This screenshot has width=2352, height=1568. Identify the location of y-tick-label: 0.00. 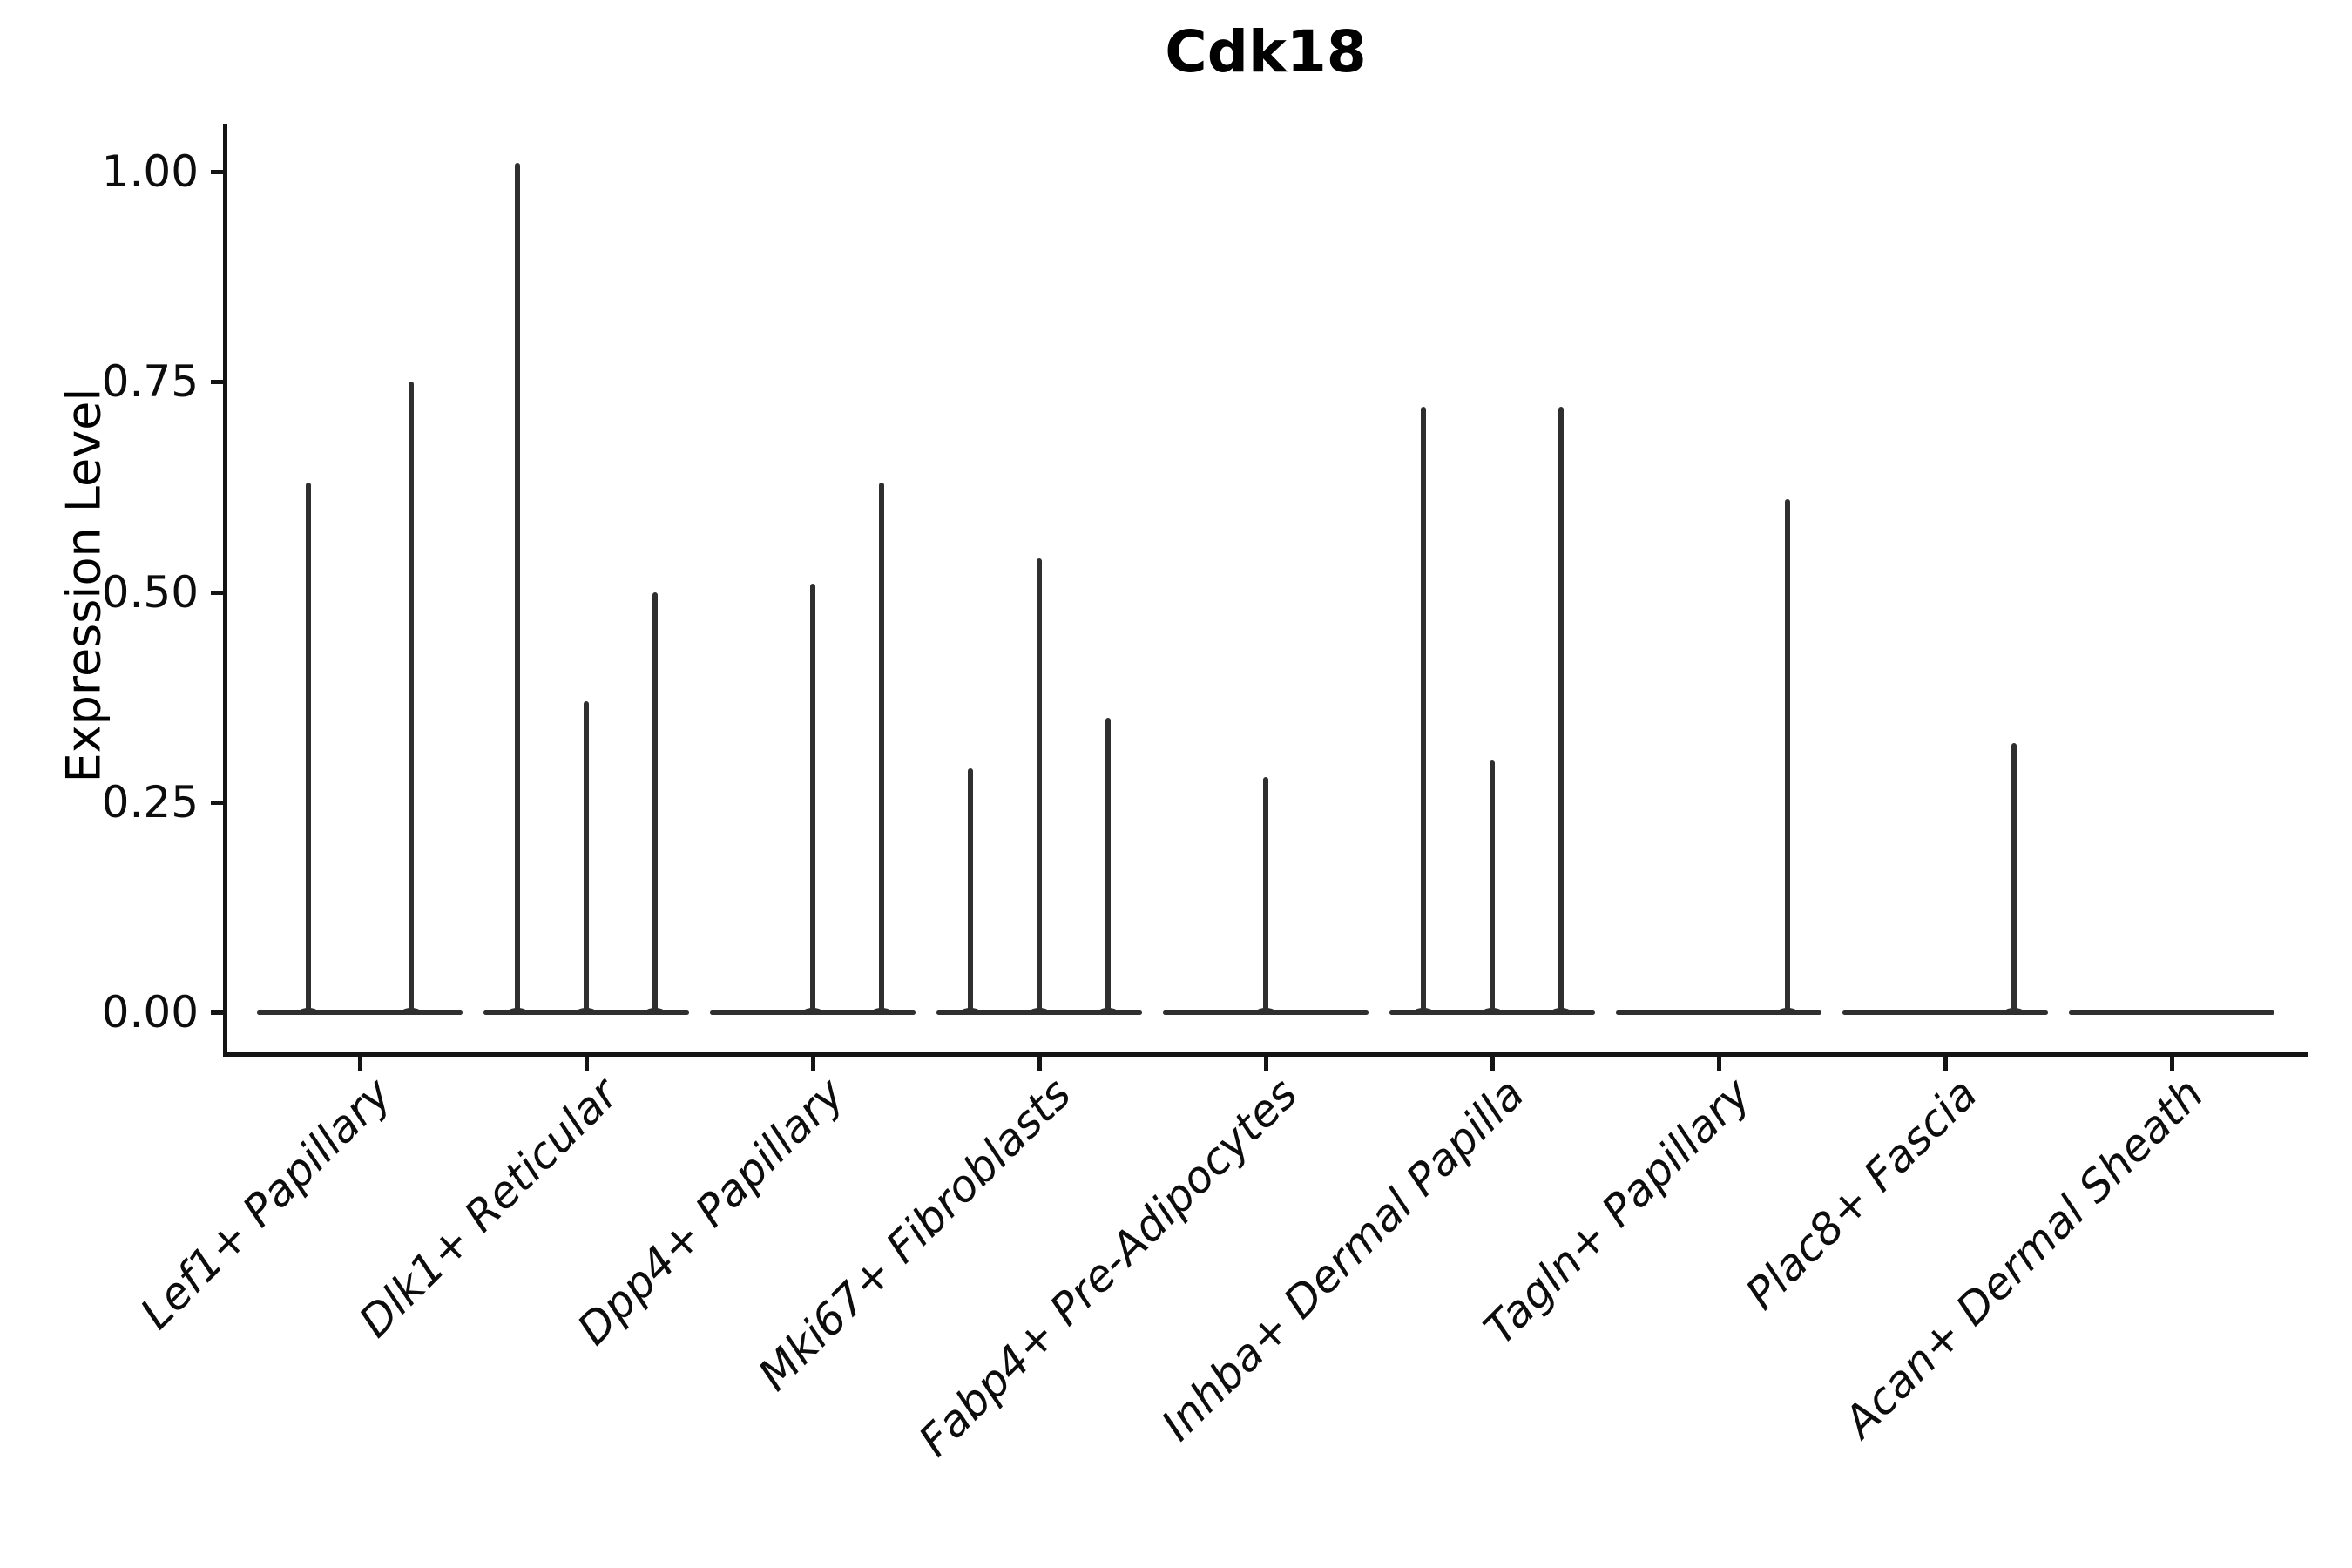
(150, 1012).